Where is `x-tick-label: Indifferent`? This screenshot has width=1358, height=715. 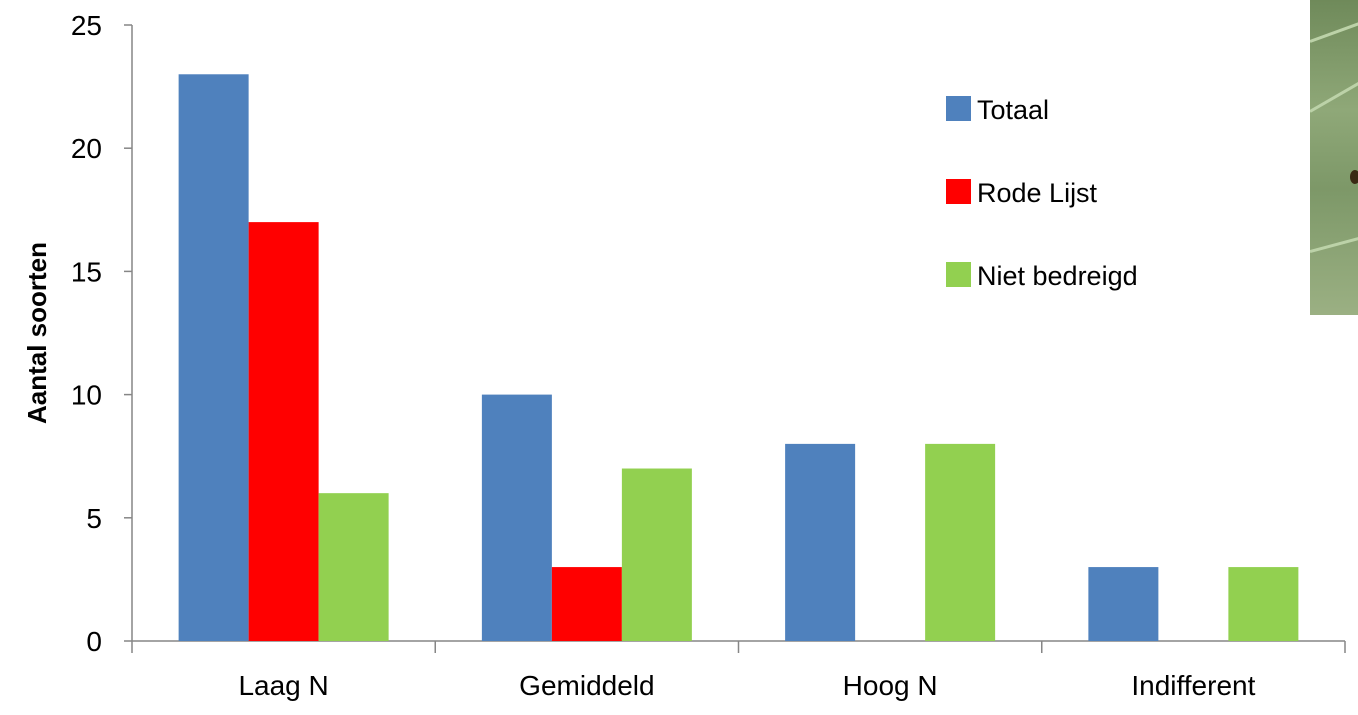 x-tick-label: Indifferent is located at coordinates (1193, 685).